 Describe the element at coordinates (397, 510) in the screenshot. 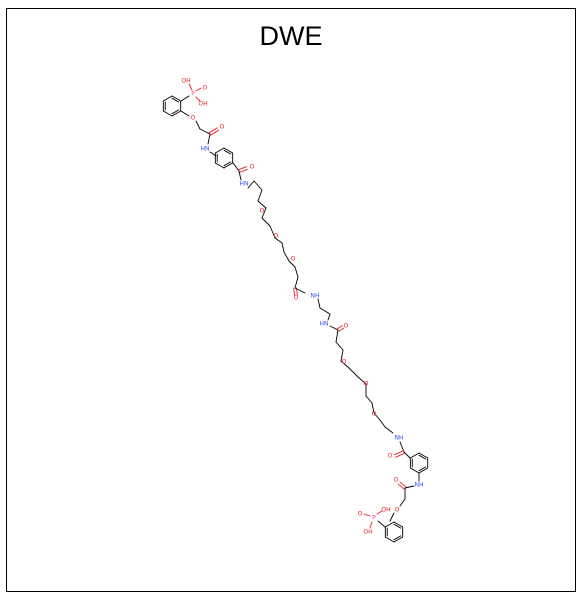

I see `ether-oxygen-bottom: O` at that location.